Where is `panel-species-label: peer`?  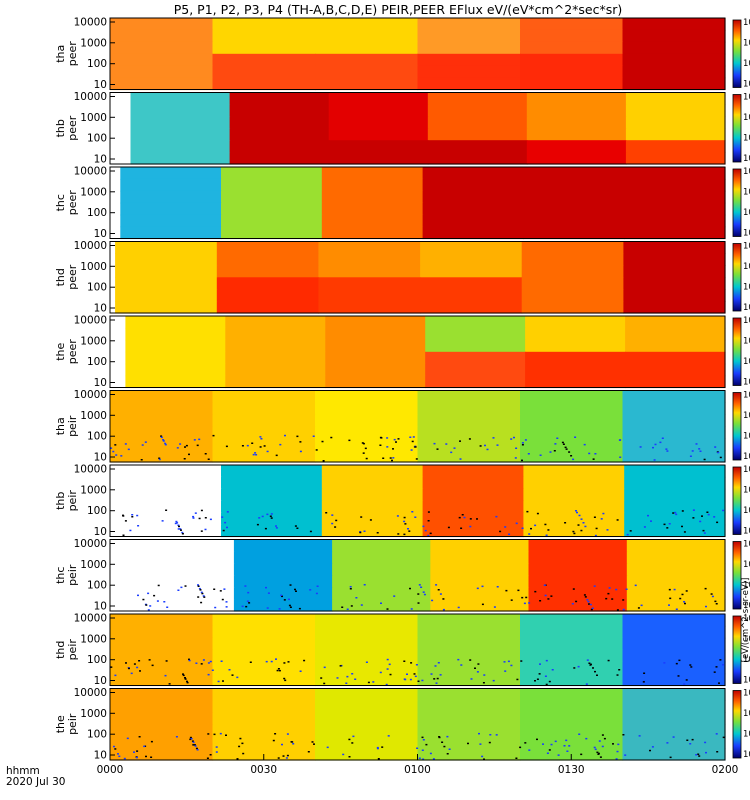
panel-species-label: peer is located at coordinates (72, 352).